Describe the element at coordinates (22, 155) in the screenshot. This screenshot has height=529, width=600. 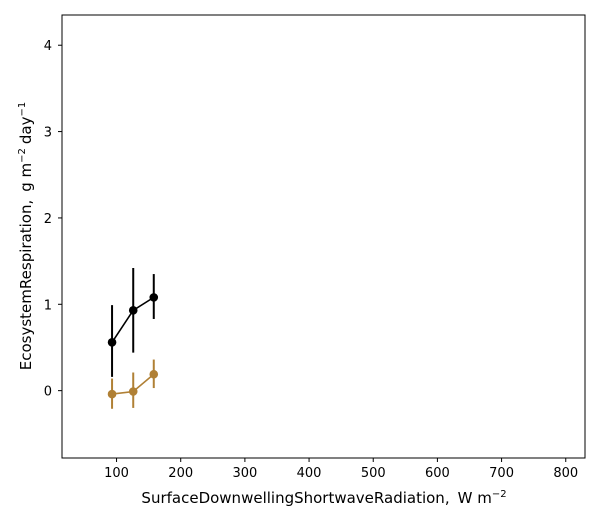
I see `y-axis-unit-exponent-1: −2` at that location.